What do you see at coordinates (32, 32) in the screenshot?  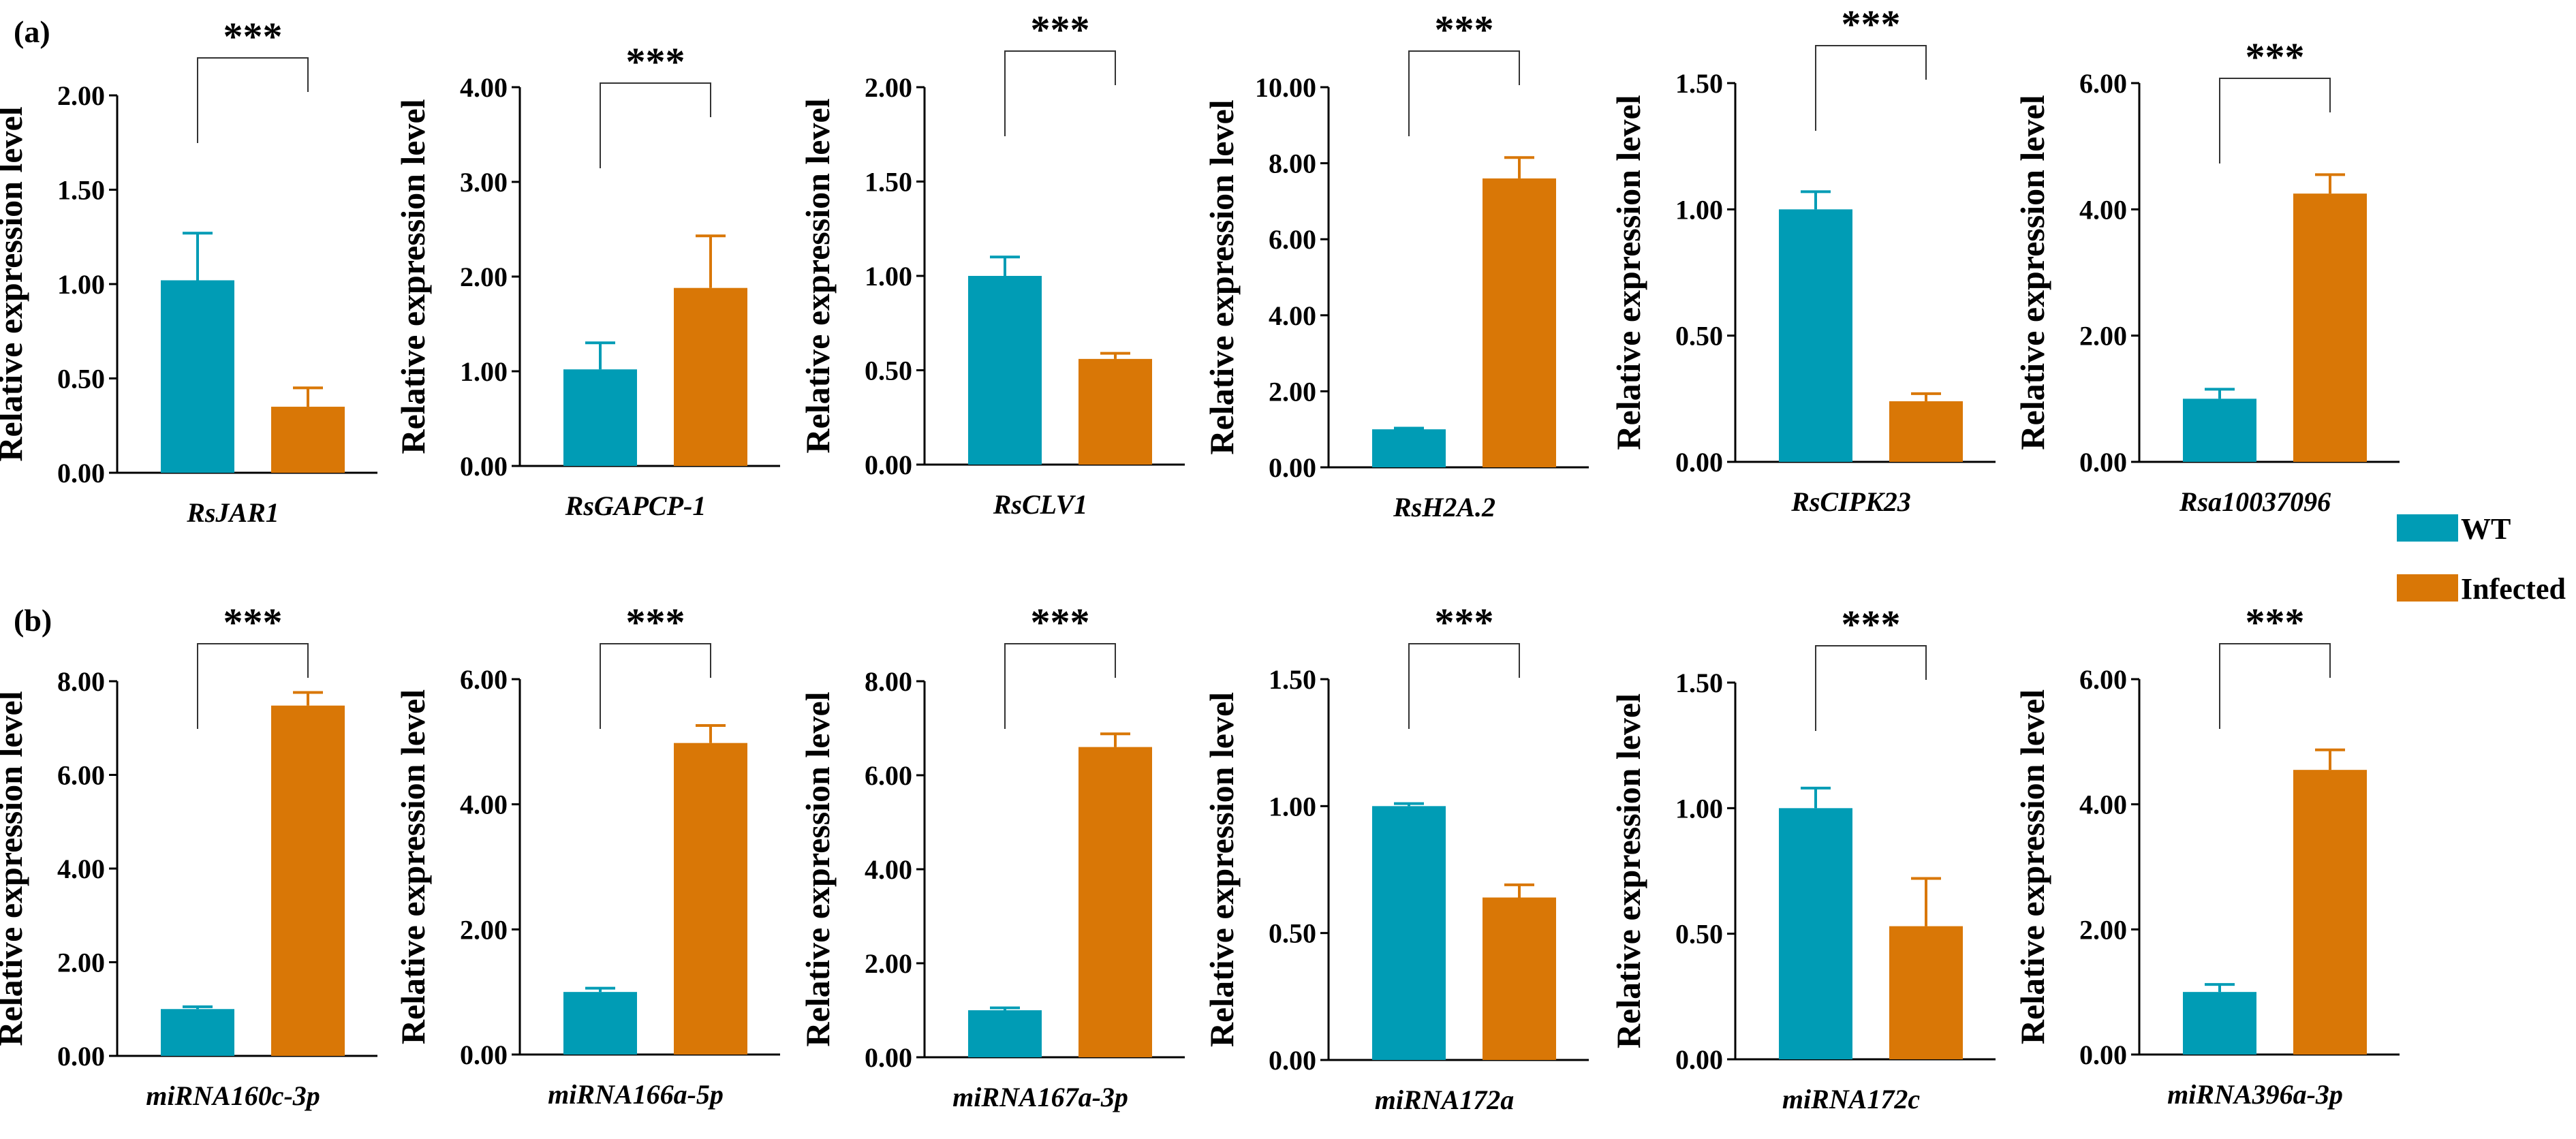 I see `panel-label: (a)` at bounding box center [32, 32].